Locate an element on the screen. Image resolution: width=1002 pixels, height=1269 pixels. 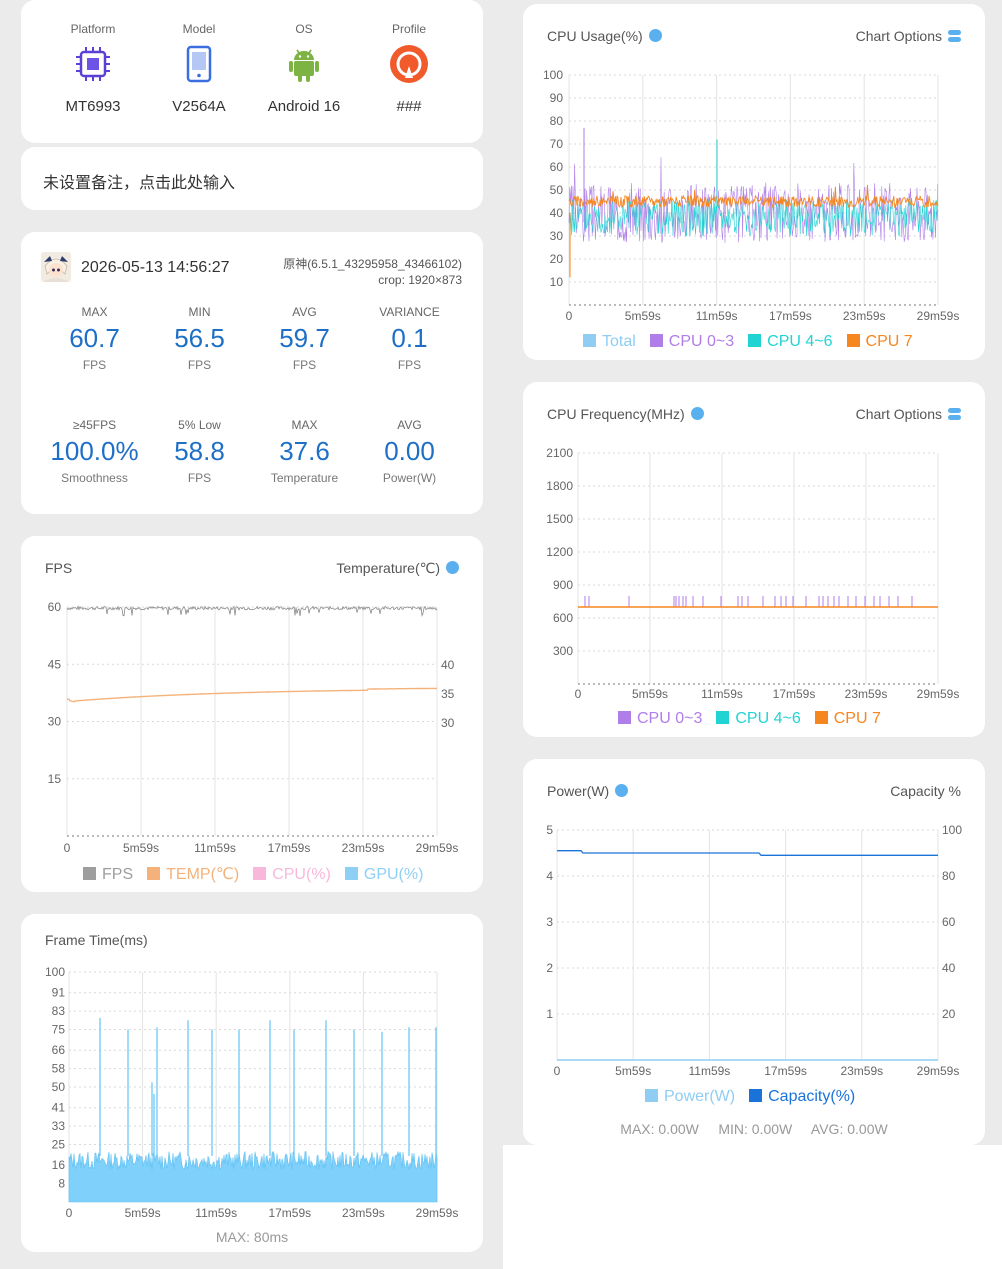
cpu-0-3-series-line is located at coordinates (753, 200).